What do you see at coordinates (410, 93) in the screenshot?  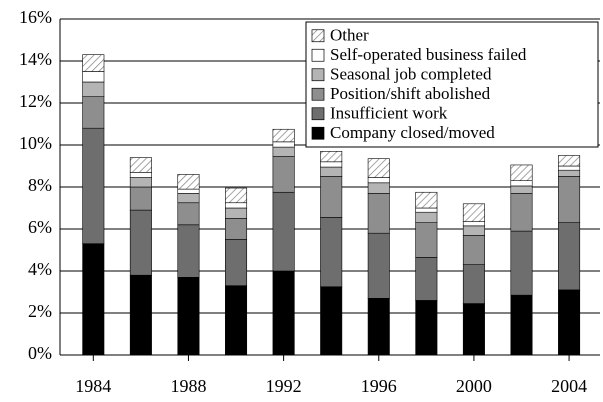 I see `legend-label: Position/shift abolished` at bounding box center [410, 93].